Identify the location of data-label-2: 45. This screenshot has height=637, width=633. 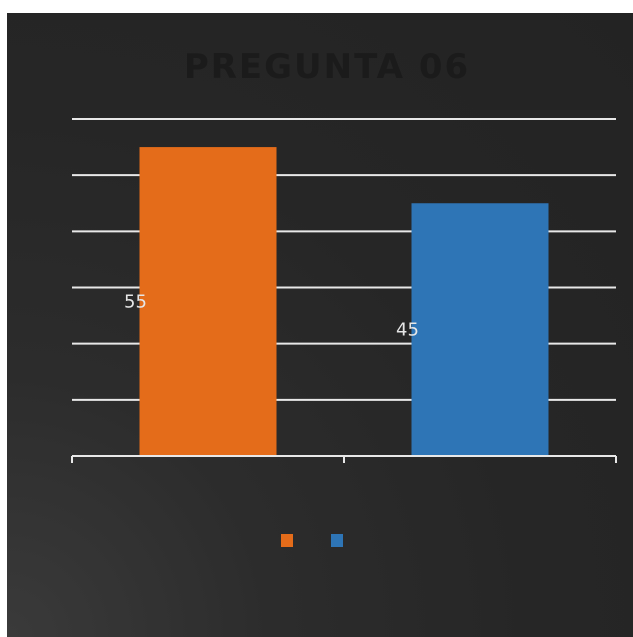
(407, 330).